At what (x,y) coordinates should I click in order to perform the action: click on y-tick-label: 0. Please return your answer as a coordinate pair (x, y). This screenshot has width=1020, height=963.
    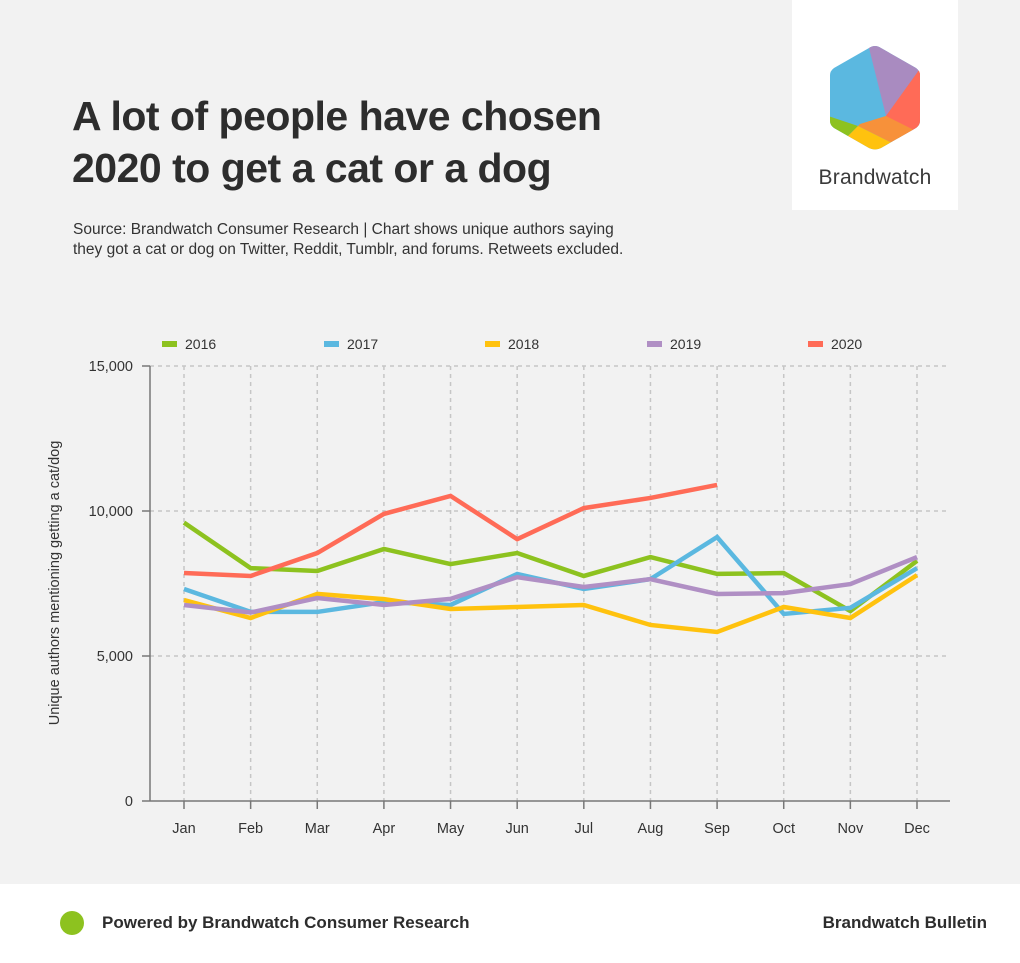
    Looking at the image, I should click on (129, 802).